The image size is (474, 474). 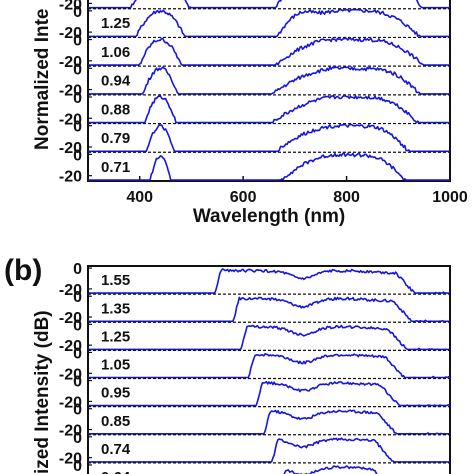 What do you see at coordinates (269, 216) in the screenshot?
I see `panel-a-xlabel: Wavelength (nm)` at bounding box center [269, 216].